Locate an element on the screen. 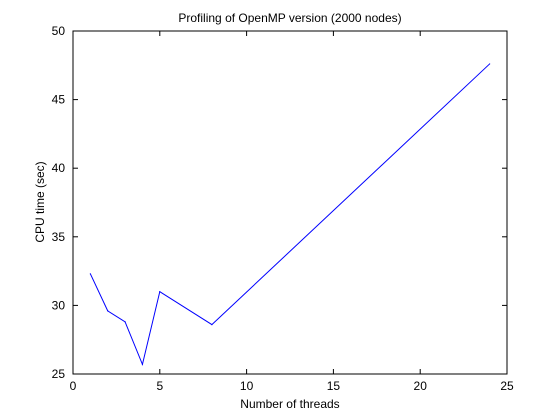 The width and height of the screenshot is (560, 420). y-tick-label: 45 is located at coordinates (59, 100).